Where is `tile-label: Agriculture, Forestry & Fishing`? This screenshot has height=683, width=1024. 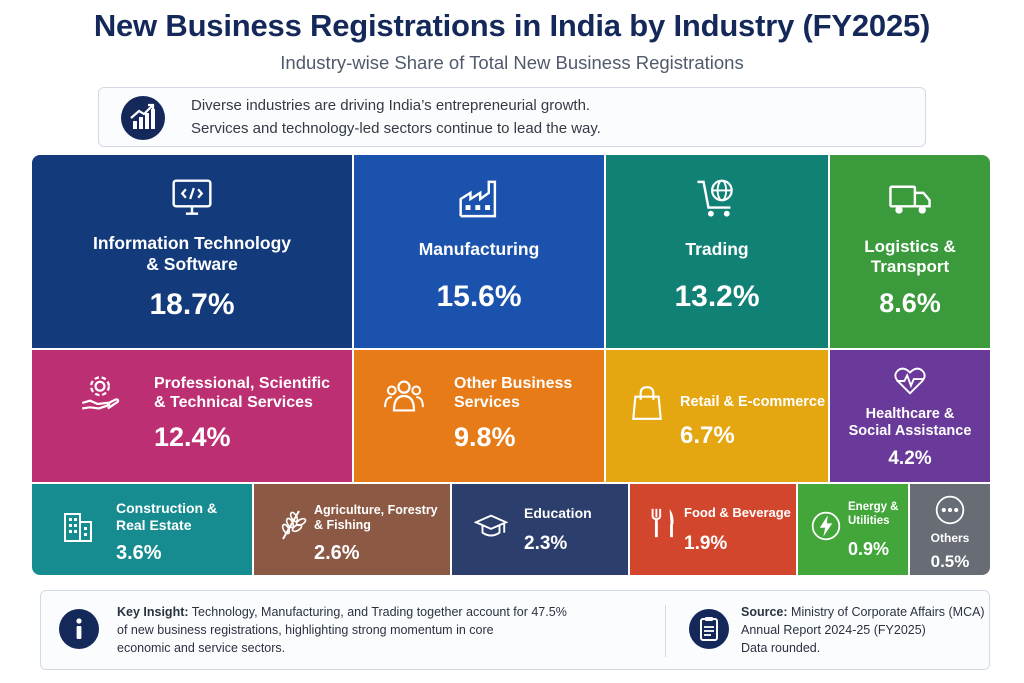
tile-label: Agriculture, Forestry & Fishing is located at coordinates (382, 518).